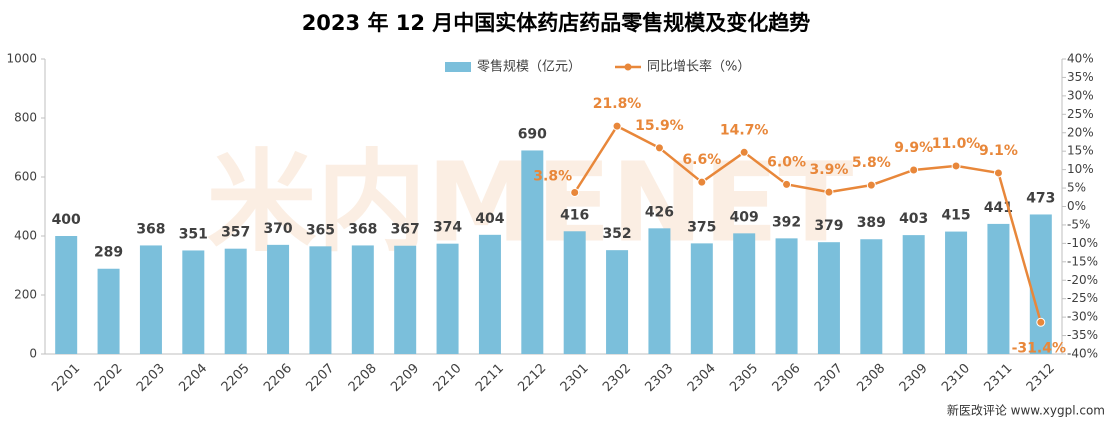 The height and width of the screenshot is (421, 1112). Describe the element at coordinates (871, 378) in the screenshot. I see `x-tick-label: 2308` at that location.